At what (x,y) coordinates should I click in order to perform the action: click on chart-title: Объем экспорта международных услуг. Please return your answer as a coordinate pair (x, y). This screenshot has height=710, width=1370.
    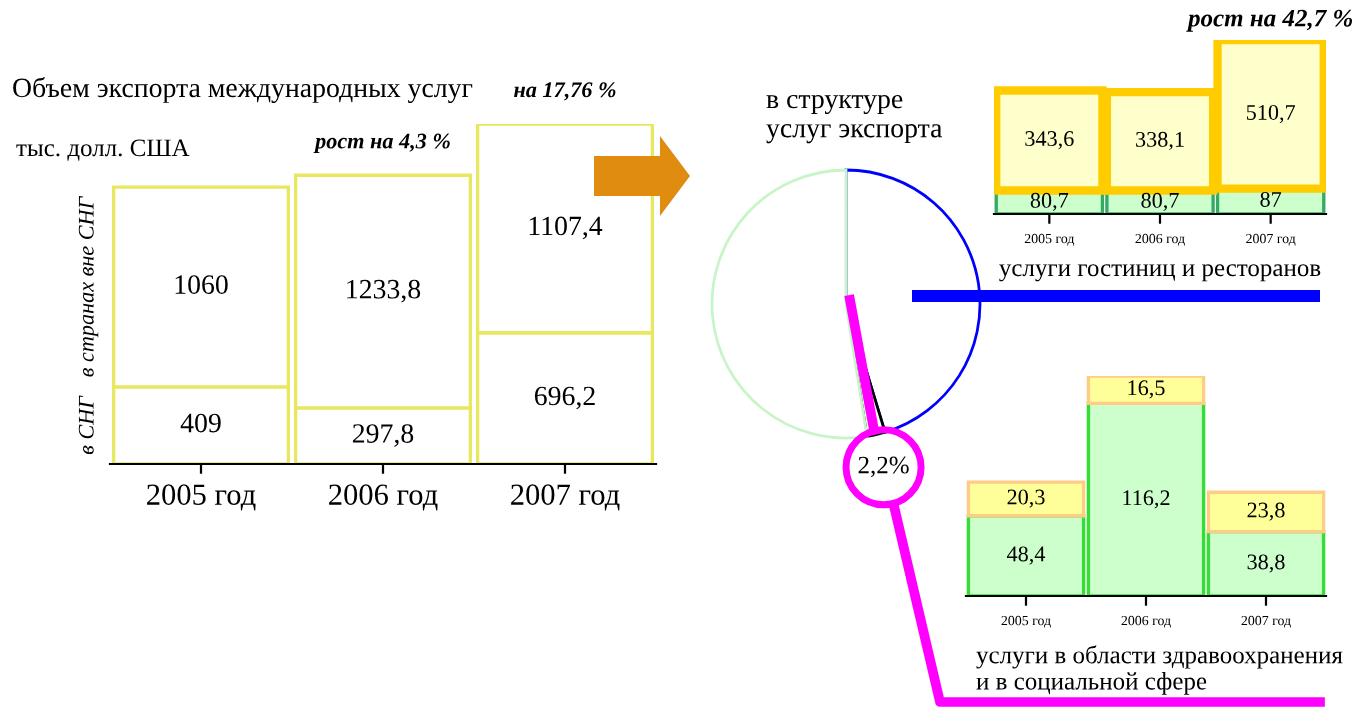
    Looking at the image, I should click on (243, 90).